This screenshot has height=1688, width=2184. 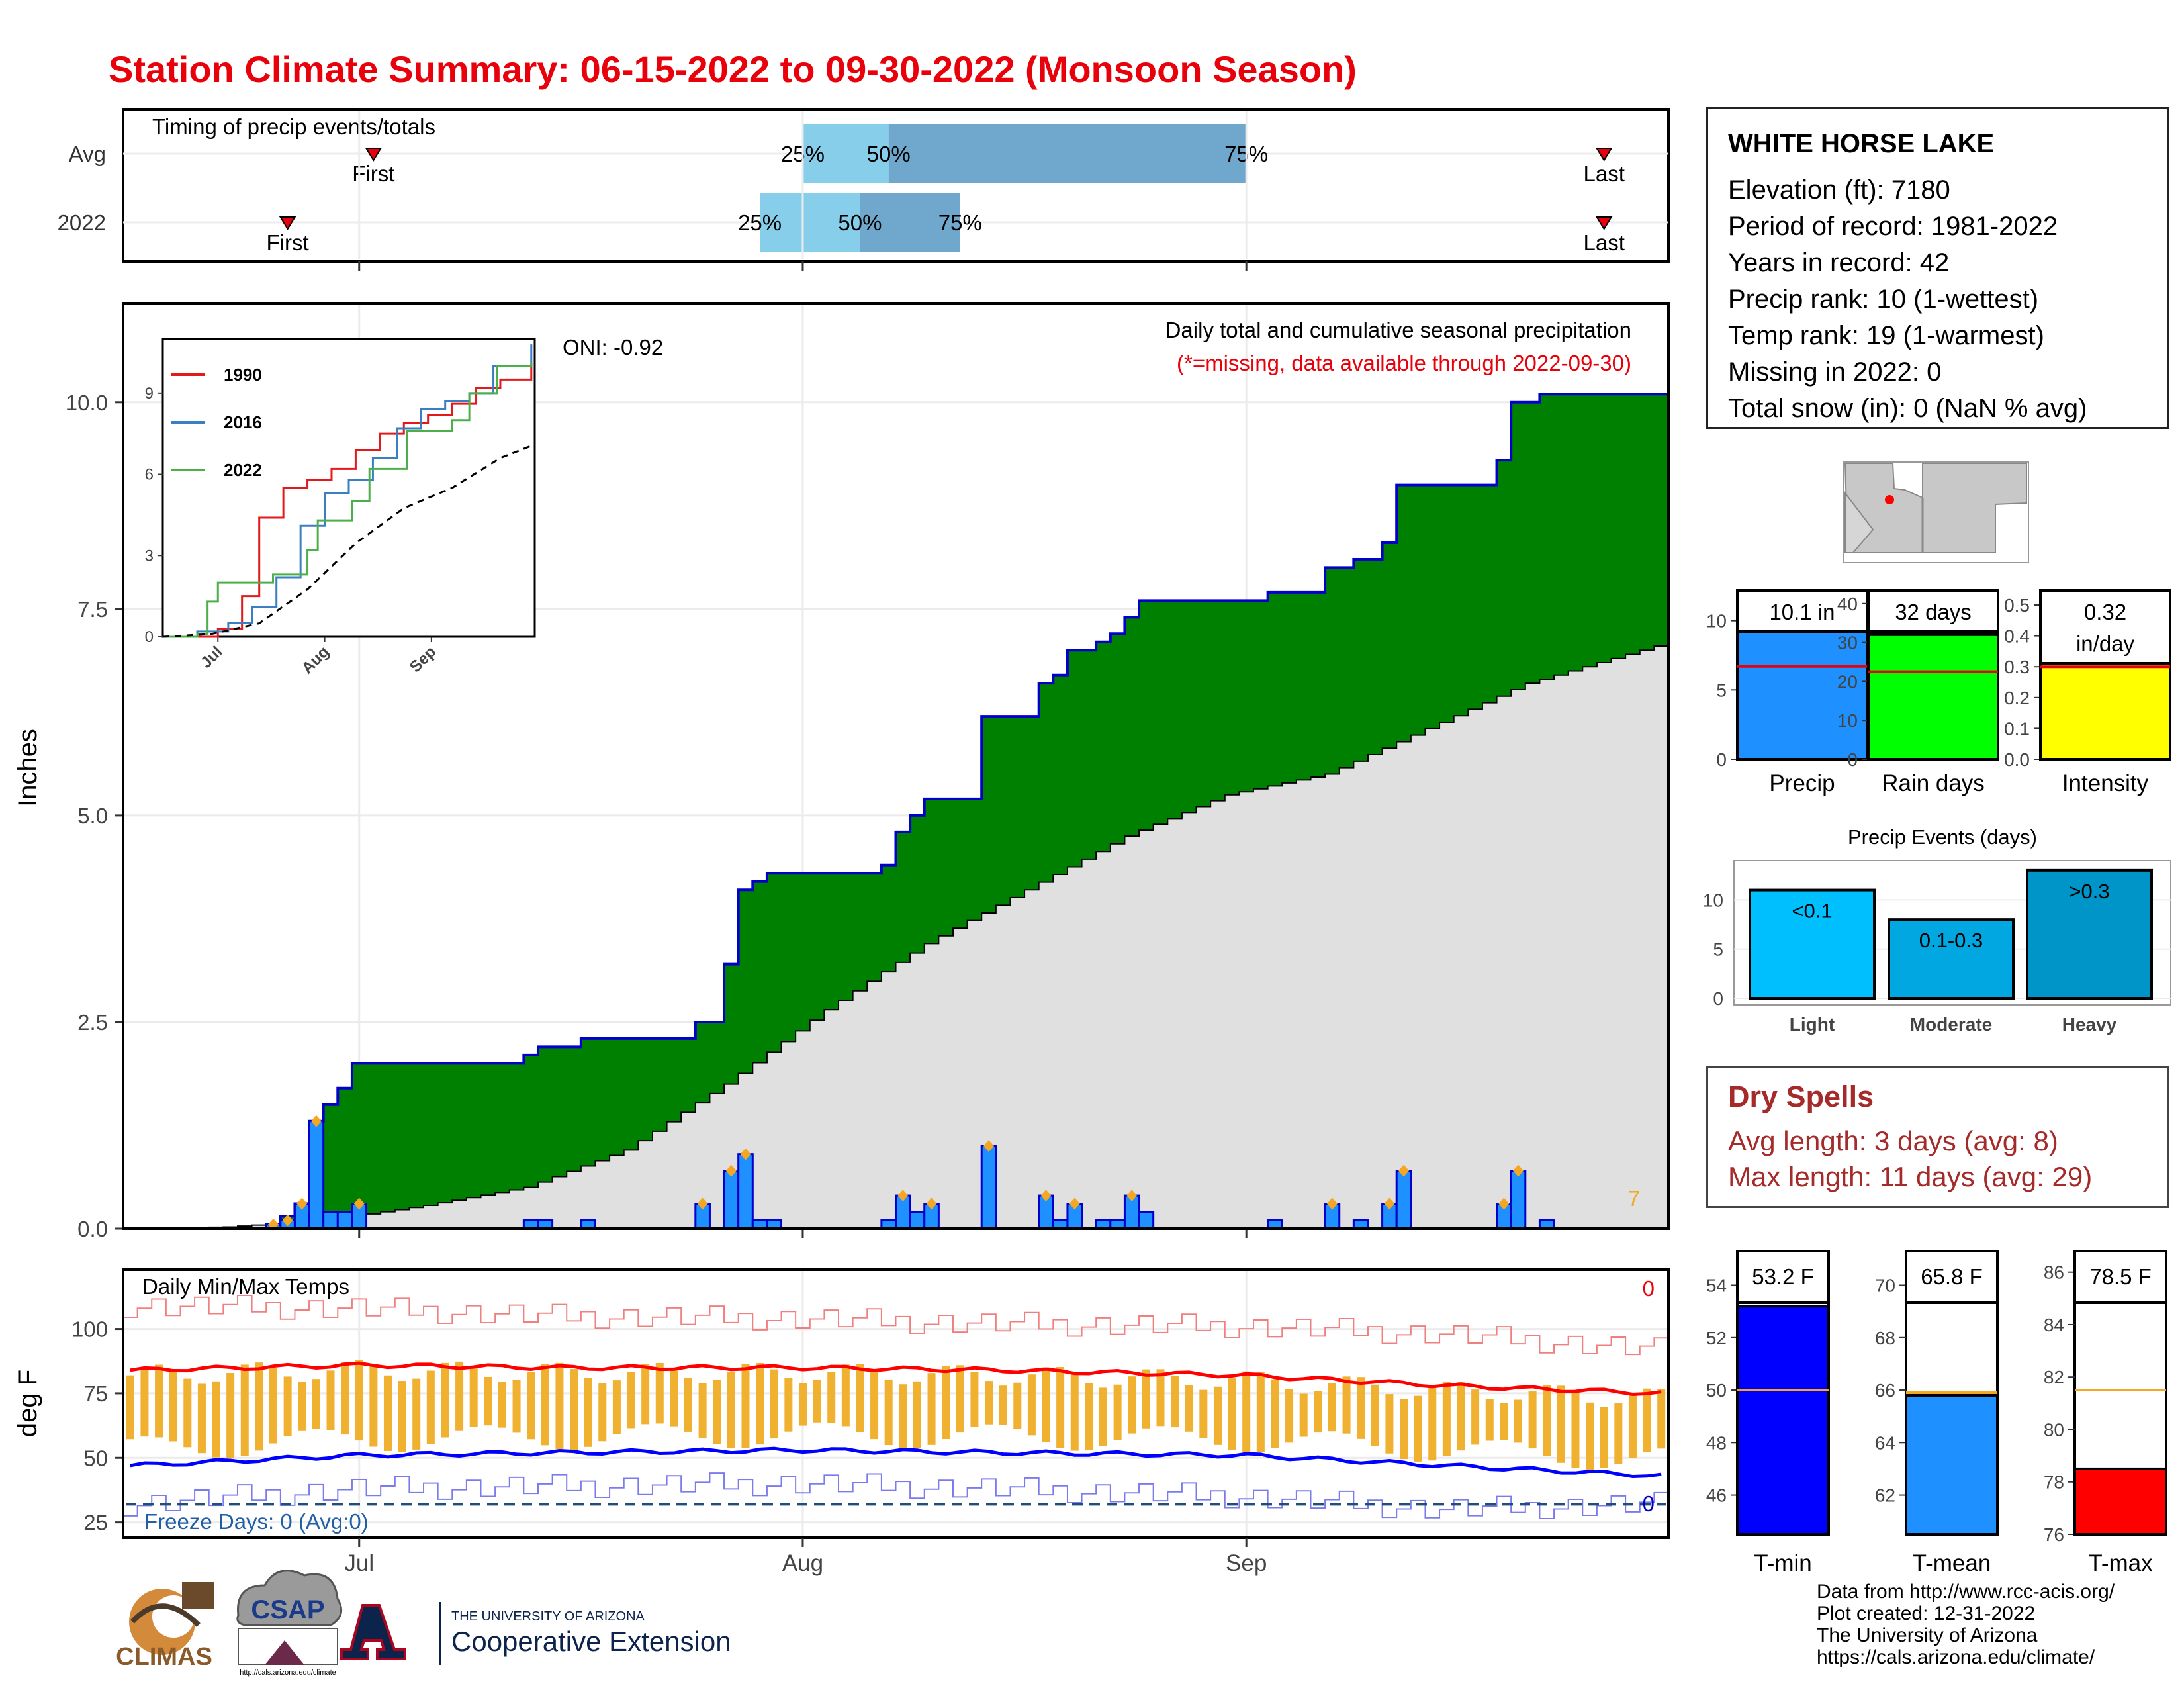 What do you see at coordinates (1839, 190) in the screenshot?
I see `station-info-line: Elevation (ft): 7180` at bounding box center [1839, 190].